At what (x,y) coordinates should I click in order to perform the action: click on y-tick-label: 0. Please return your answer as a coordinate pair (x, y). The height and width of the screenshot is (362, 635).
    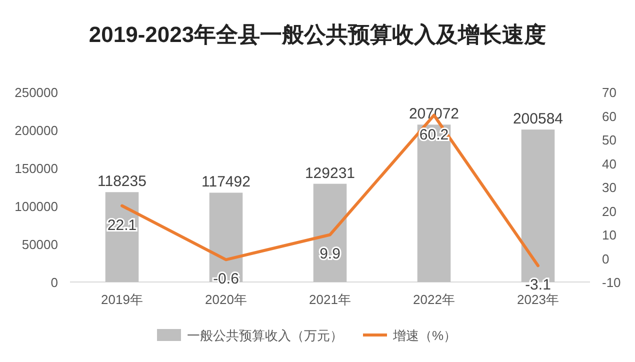
    Looking at the image, I should click on (54, 282).